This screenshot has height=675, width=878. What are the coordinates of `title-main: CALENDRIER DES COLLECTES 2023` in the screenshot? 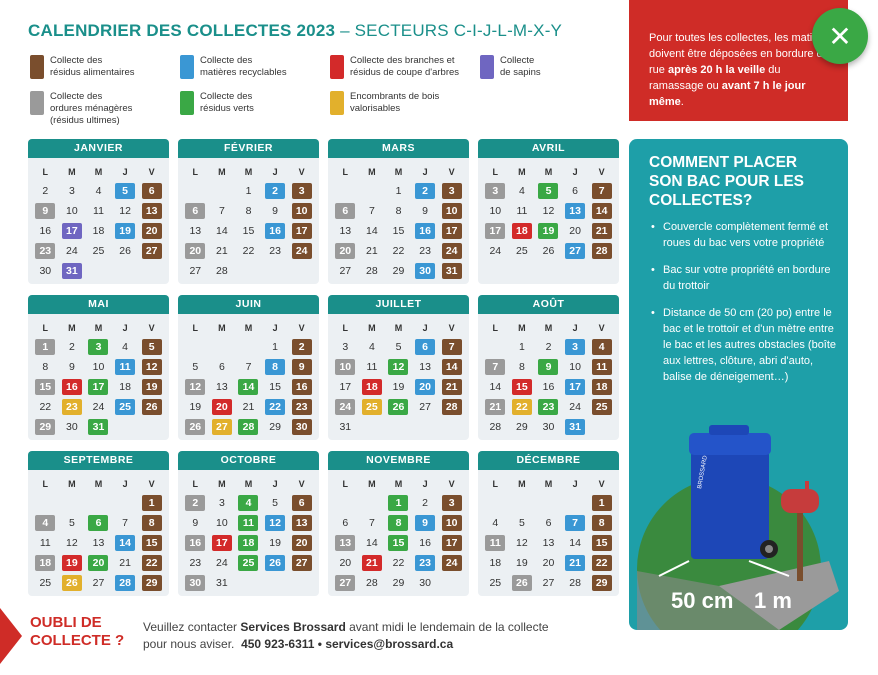 It's located at (182, 30).